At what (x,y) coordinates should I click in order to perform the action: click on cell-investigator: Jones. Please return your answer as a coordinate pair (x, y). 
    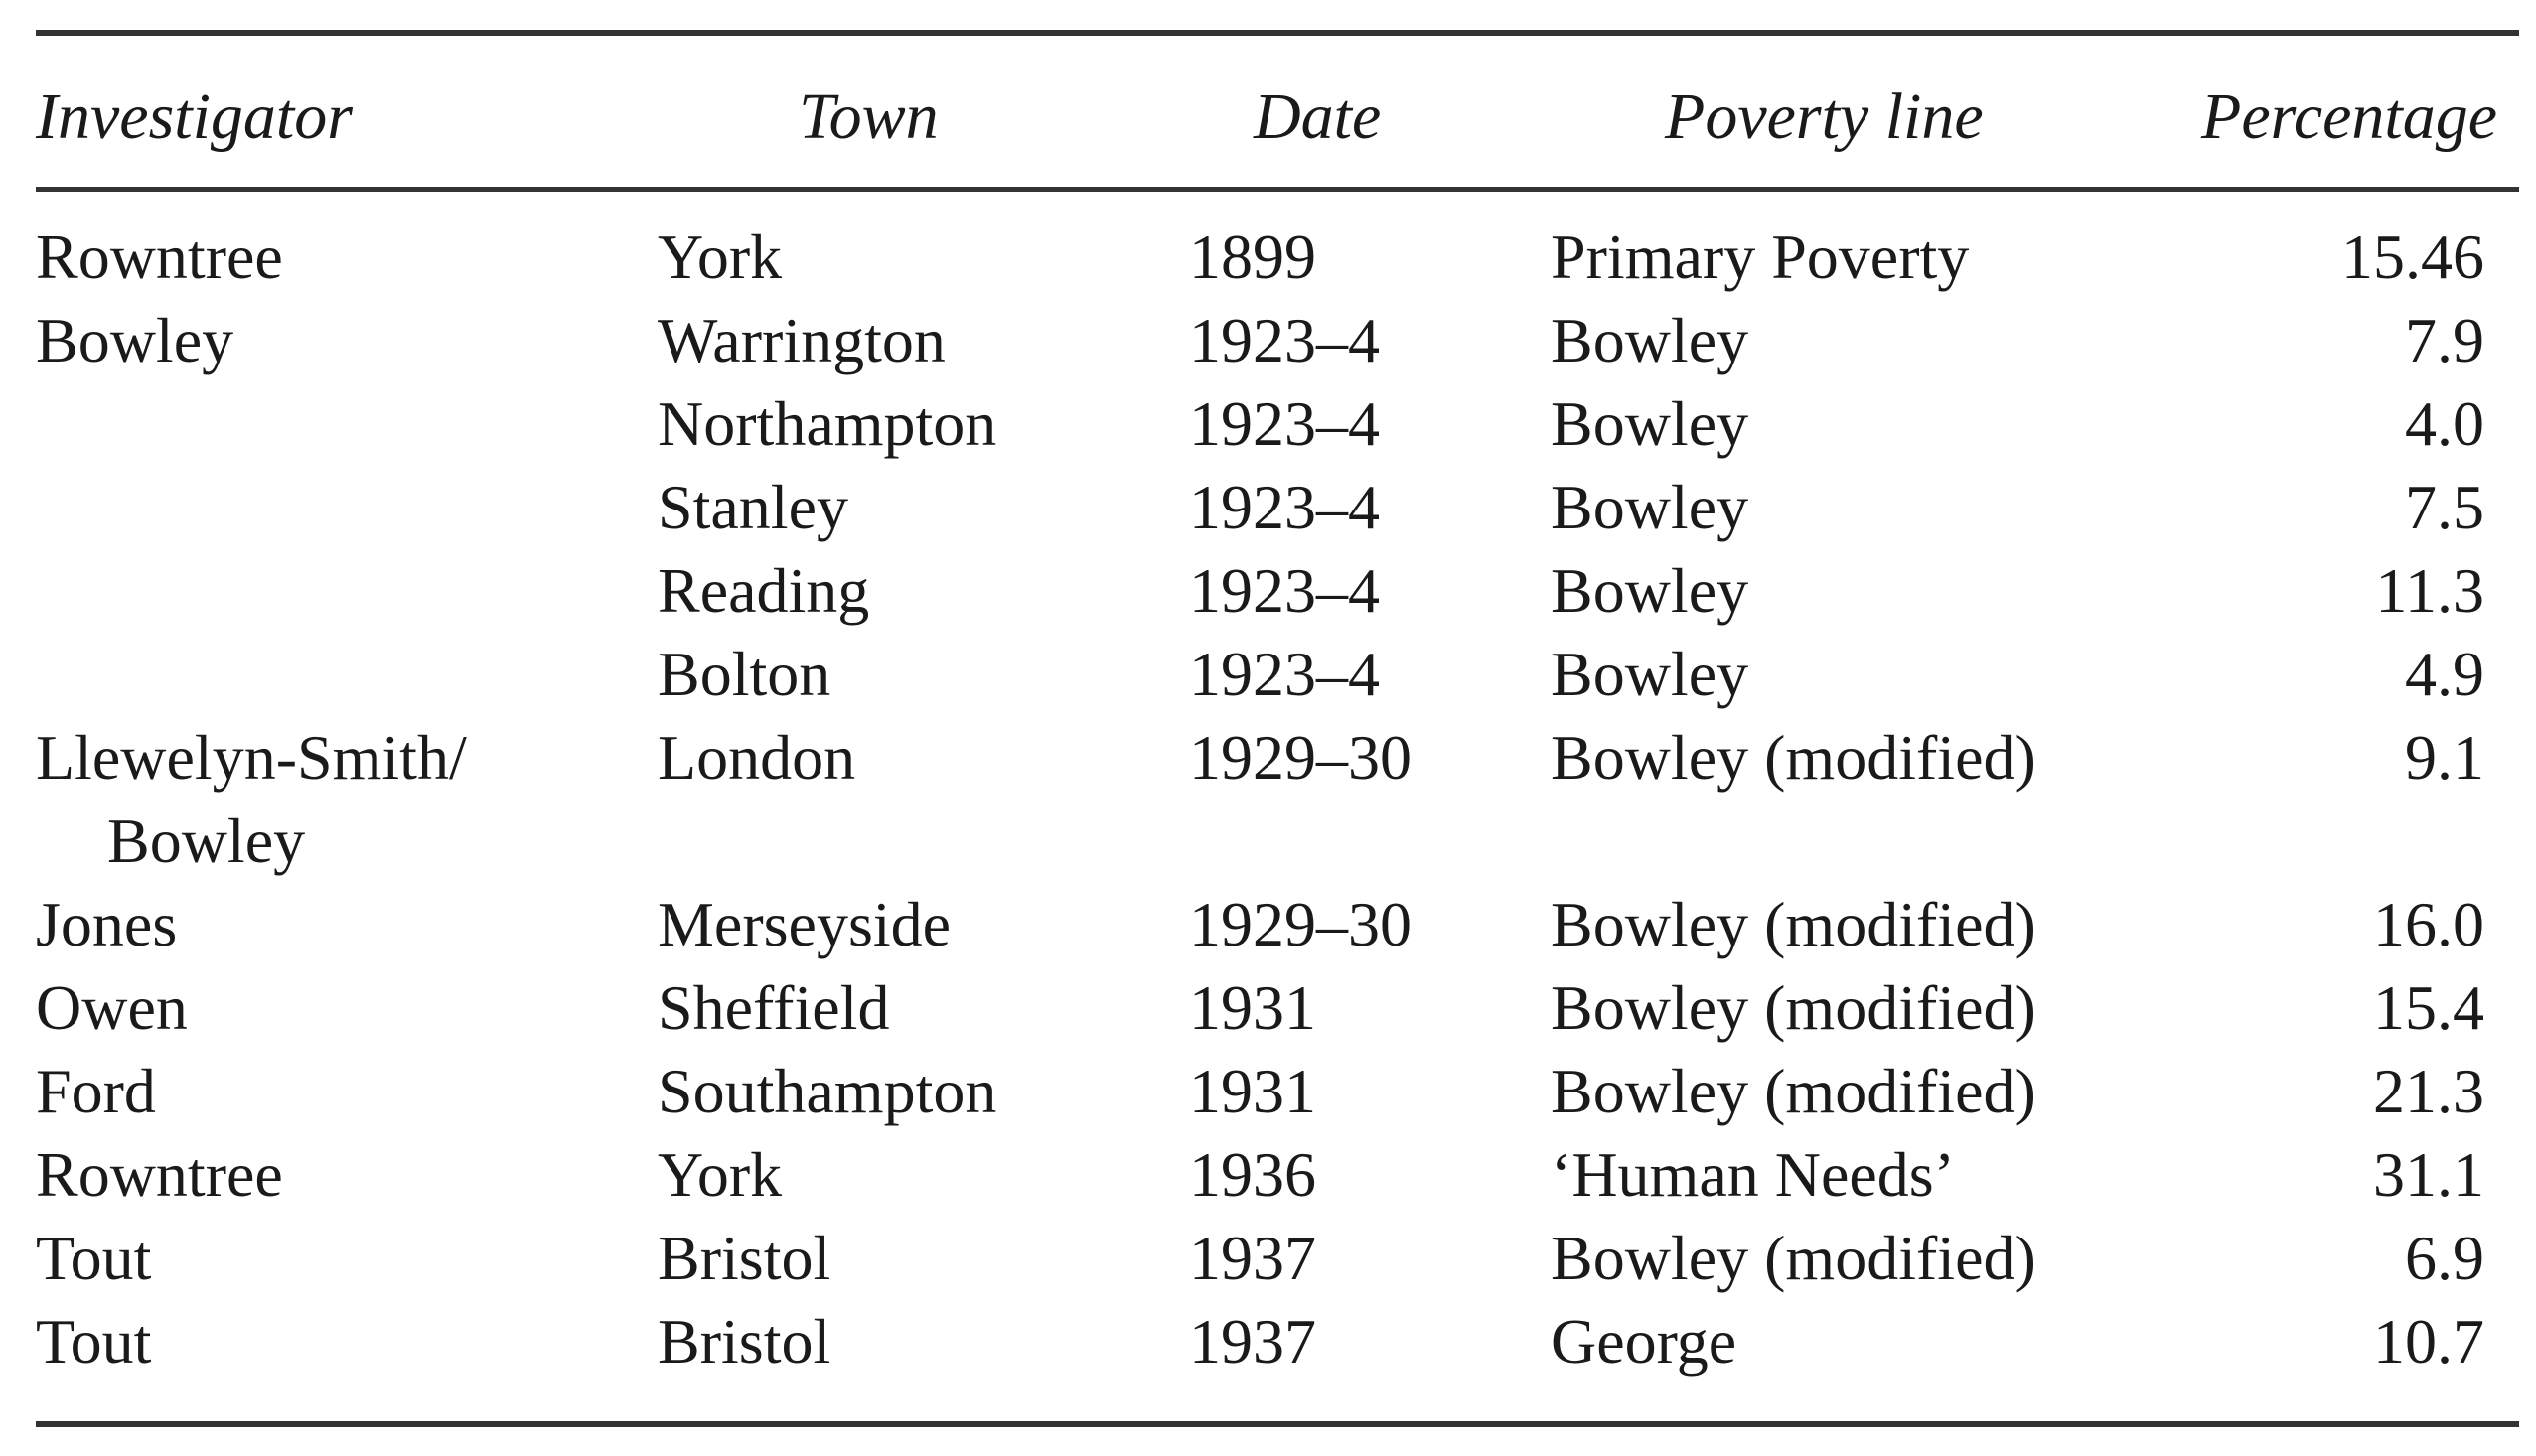
    Looking at the image, I should click on (107, 924).